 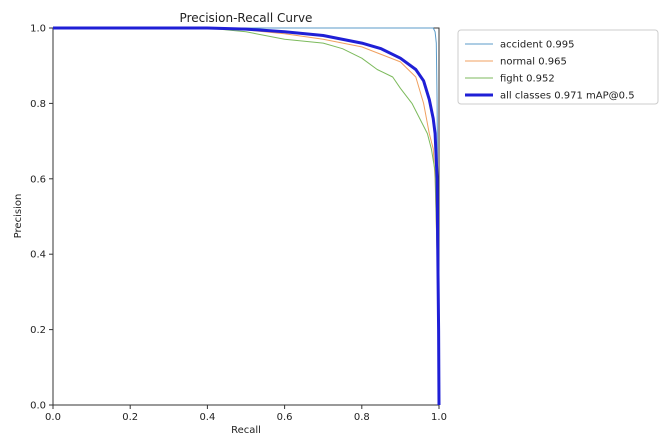 What do you see at coordinates (53, 417) in the screenshot?
I see `x-tick-label: 0.0` at bounding box center [53, 417].